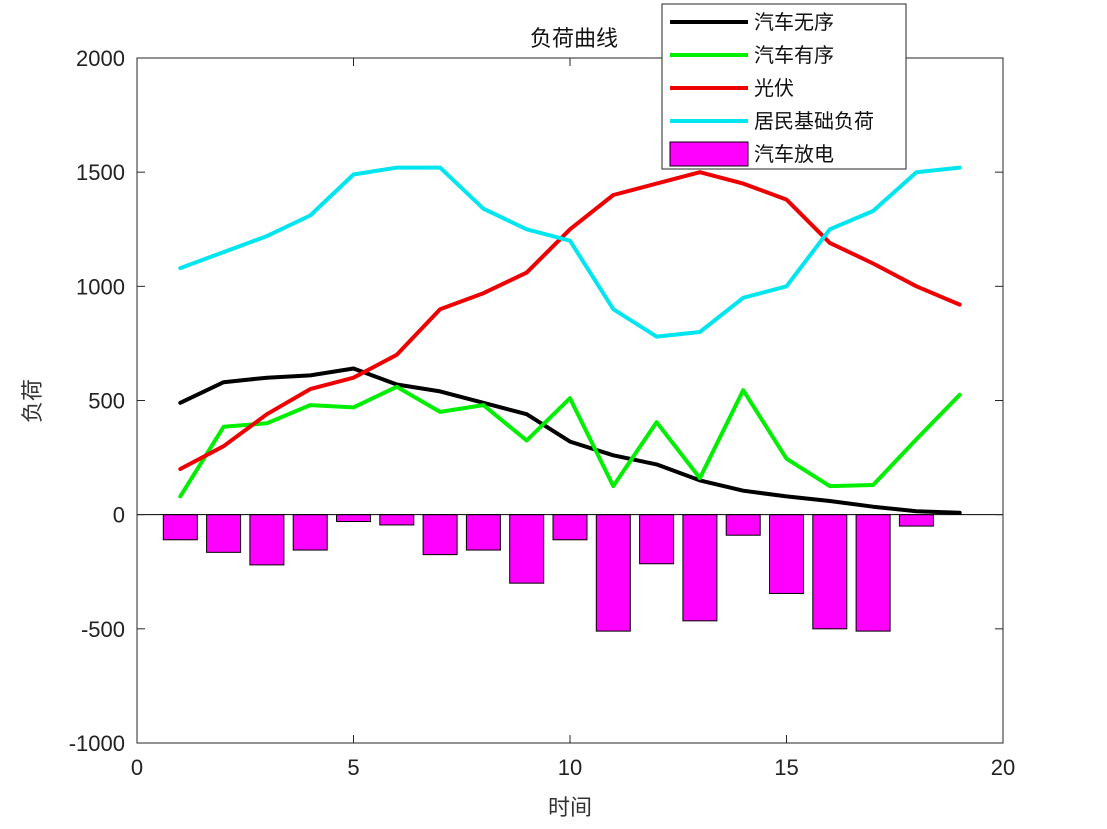  I want to click on x-tick-label: 5, so click(353, 767).